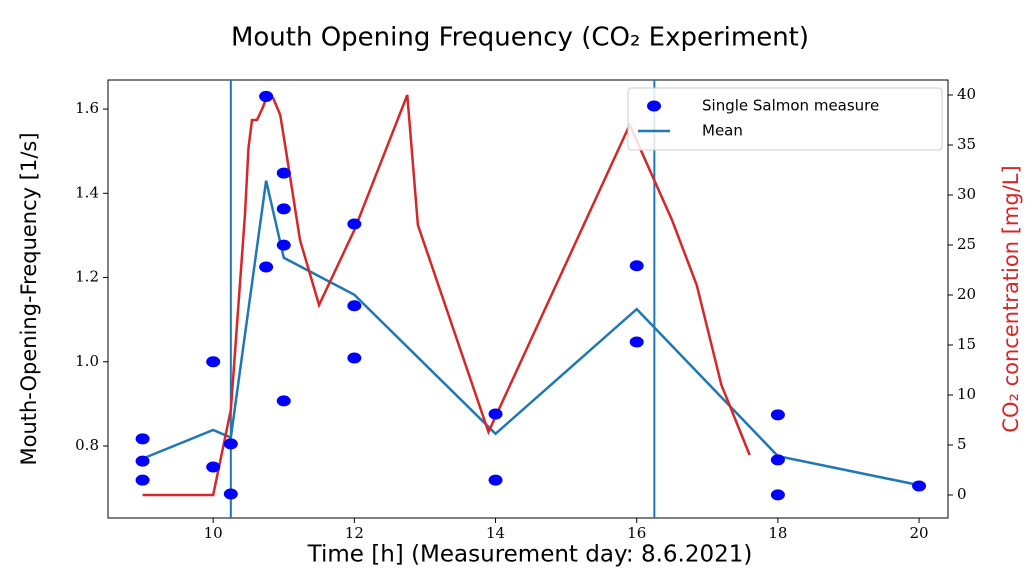  I want to click on x-tick-label: 18, so click(777, 533).